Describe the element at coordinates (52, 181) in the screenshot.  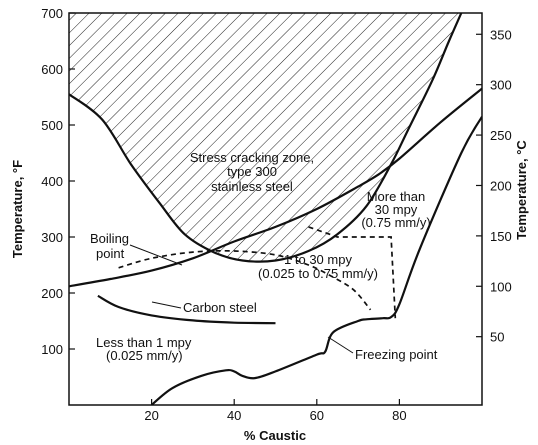
I see `y-tick-label-left: 400` at that location.